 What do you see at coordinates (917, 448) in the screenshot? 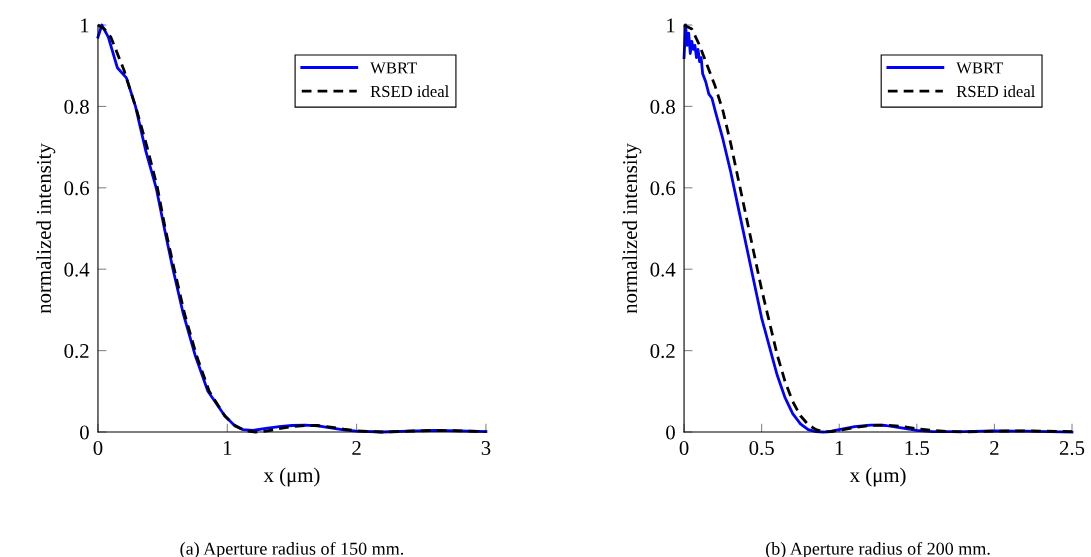
I see `x-tick-label: 1.5` at bounding box center [917, 448].